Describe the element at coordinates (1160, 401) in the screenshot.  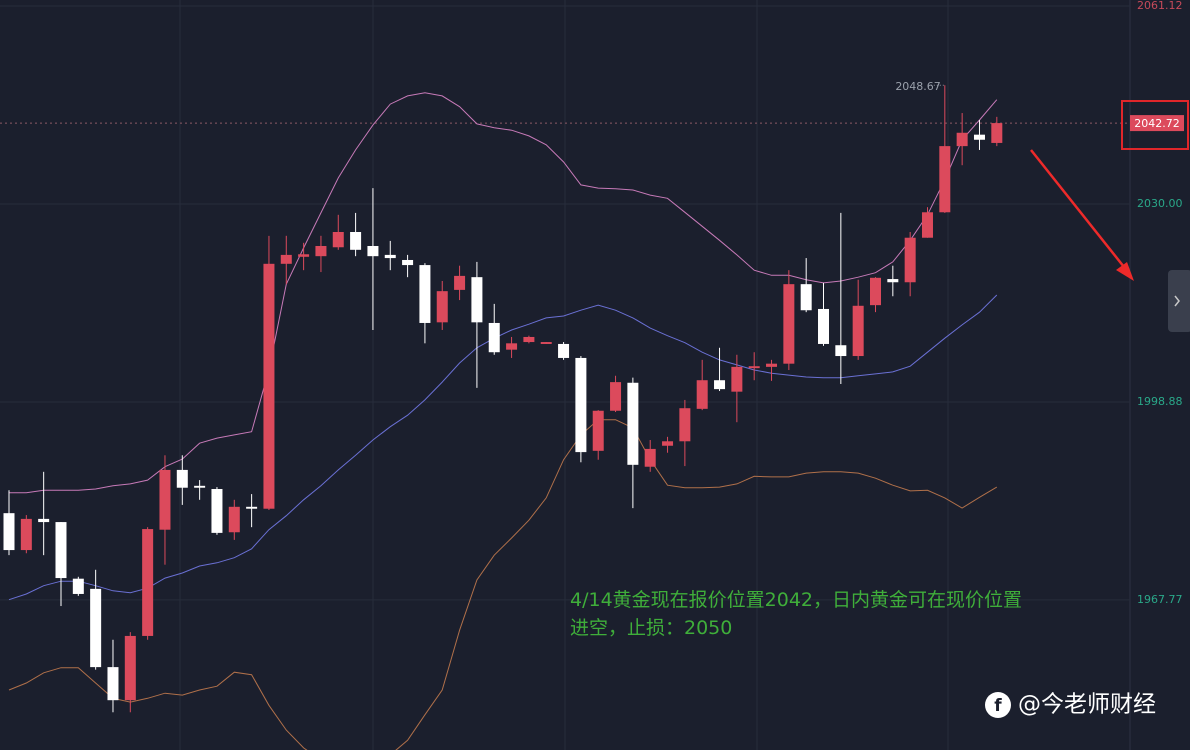
I see `y-tick-label: 1998.88` at that location.